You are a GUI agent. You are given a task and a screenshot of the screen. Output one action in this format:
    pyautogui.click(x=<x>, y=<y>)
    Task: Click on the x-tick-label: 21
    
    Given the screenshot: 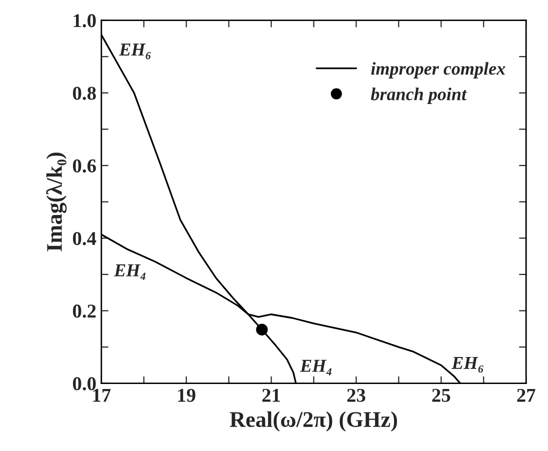 What is the action you would take?
    pyautogui.click(x=271, y=395)
    